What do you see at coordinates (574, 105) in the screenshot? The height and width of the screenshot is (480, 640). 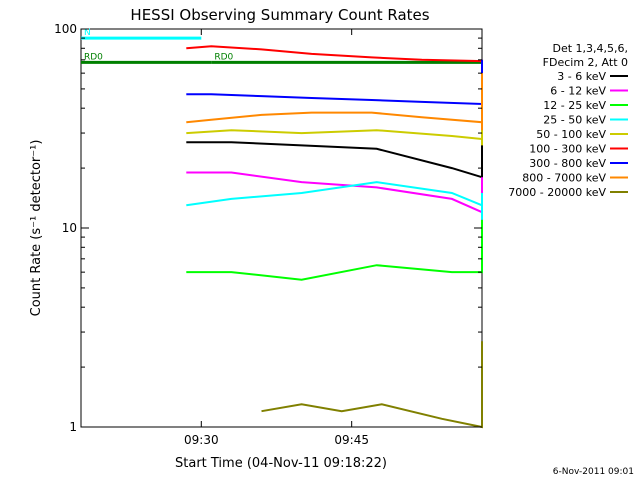 I see `legend-label: 12 - 25 keV` at bounding box center [574, 105].